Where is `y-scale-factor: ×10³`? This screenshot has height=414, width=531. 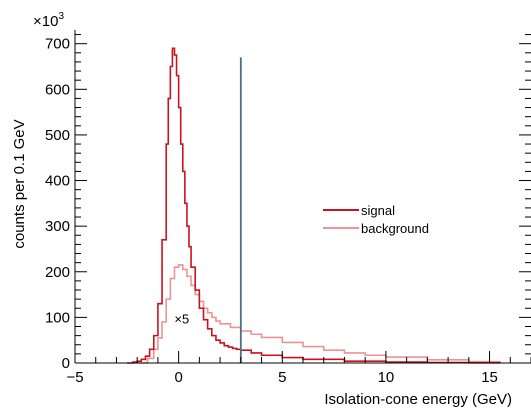 y-scale-factor: ×10³ is located at coordinates (48, 20).